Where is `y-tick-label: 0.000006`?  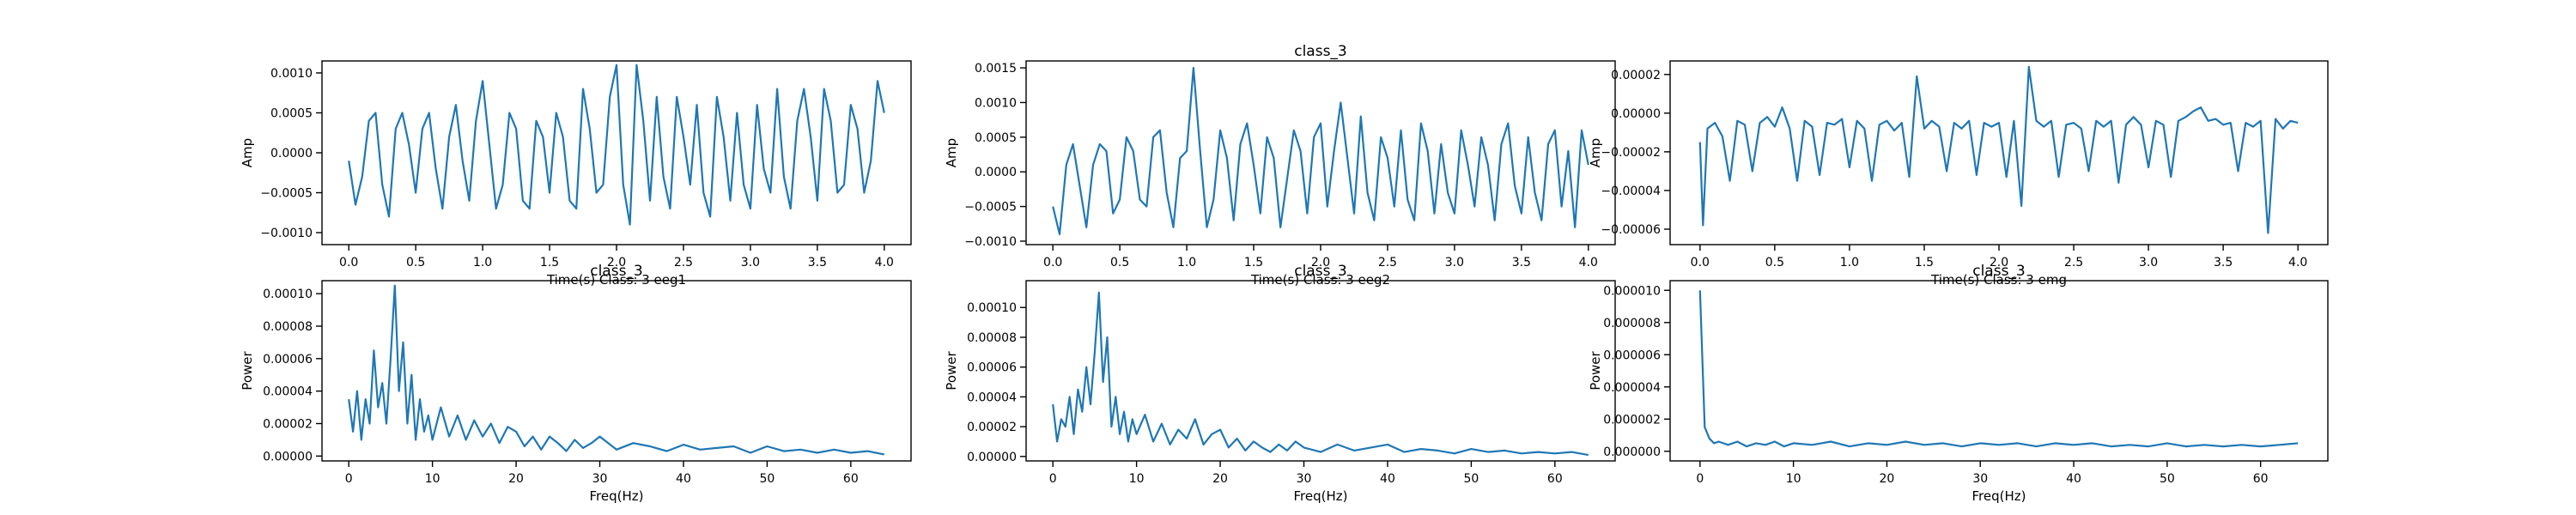 y-tick-label: 0.000006 is located at coordinates (1632, 355).